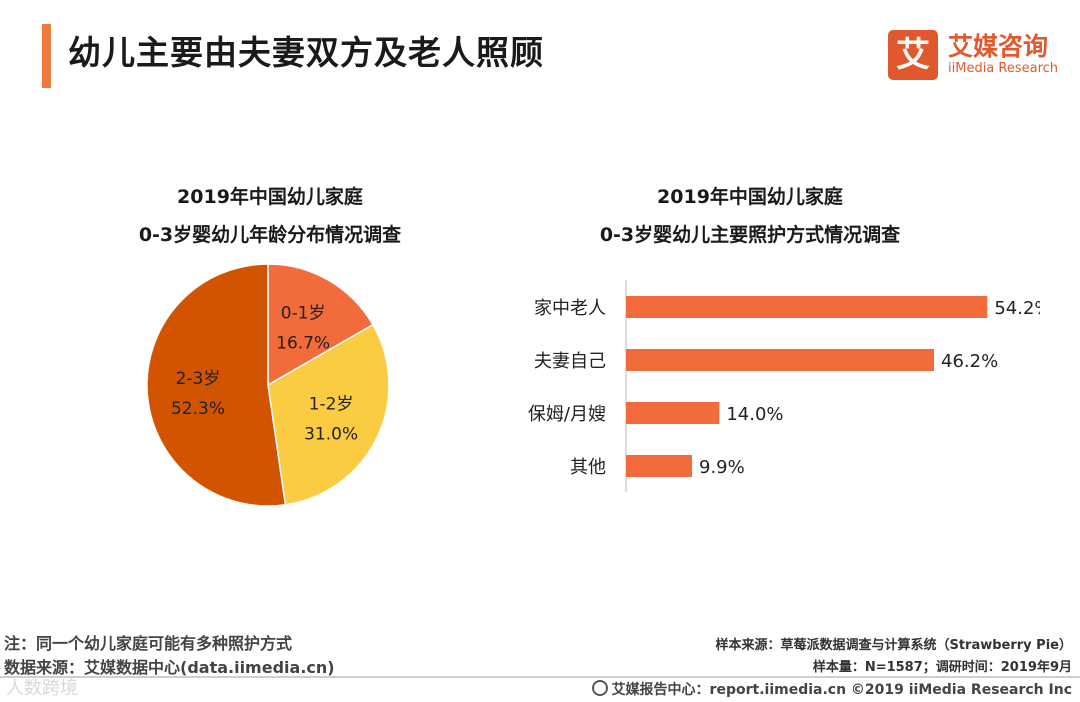  Describe the element at coordinates (42, 688) in the screenshot. I see `watermark: 人数跨境` at that location.